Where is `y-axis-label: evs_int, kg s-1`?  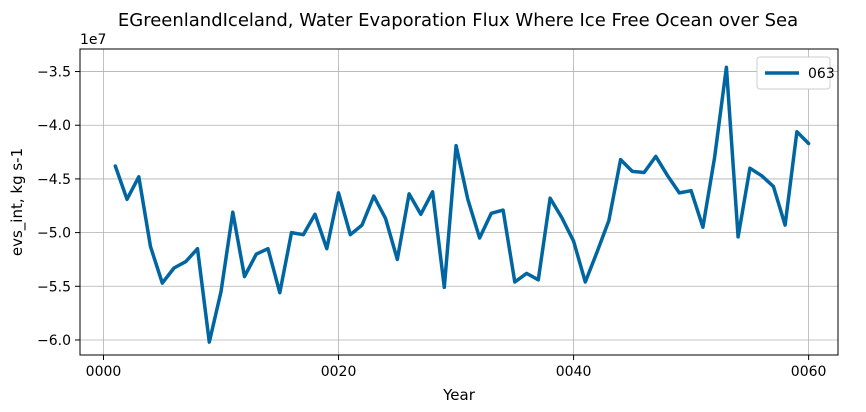 y-axis-label: evs_int, kg s-1 is located at coordinates (17, 202).